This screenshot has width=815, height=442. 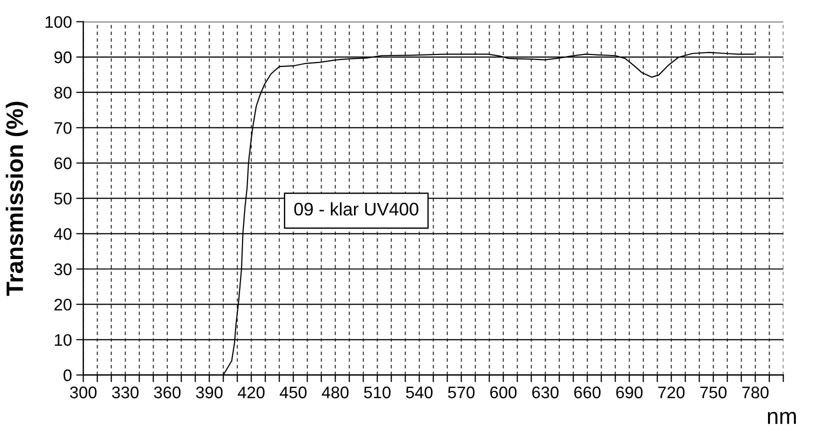 I want to click on y-tick-label: 0, so click(x=68, y=375).